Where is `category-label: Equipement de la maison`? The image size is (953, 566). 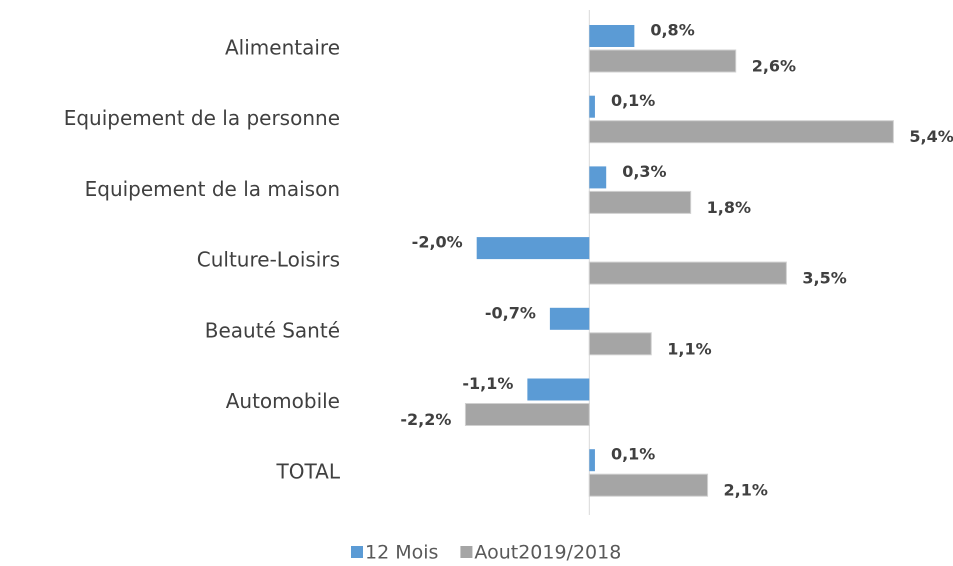
category-label: Equipement de la maison is located at coordinates (212, 189).